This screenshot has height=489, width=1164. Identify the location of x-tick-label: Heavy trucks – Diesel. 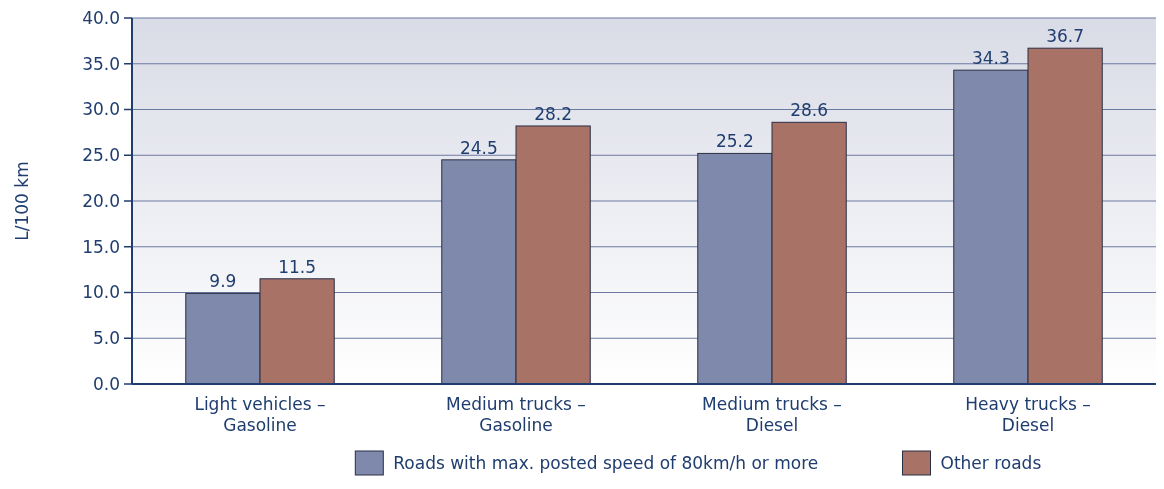
(1028, 414).